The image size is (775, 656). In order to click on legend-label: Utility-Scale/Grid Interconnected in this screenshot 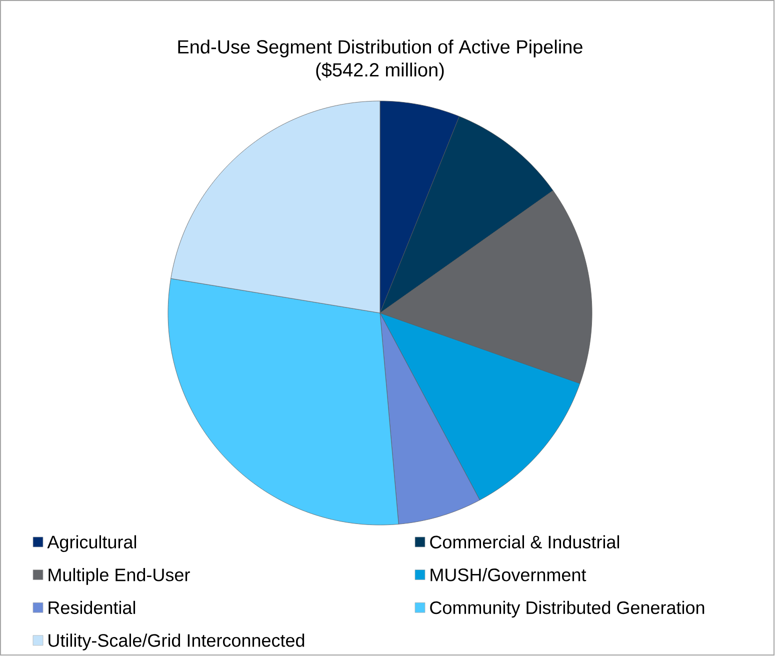, I will do `click(176, 642)`.